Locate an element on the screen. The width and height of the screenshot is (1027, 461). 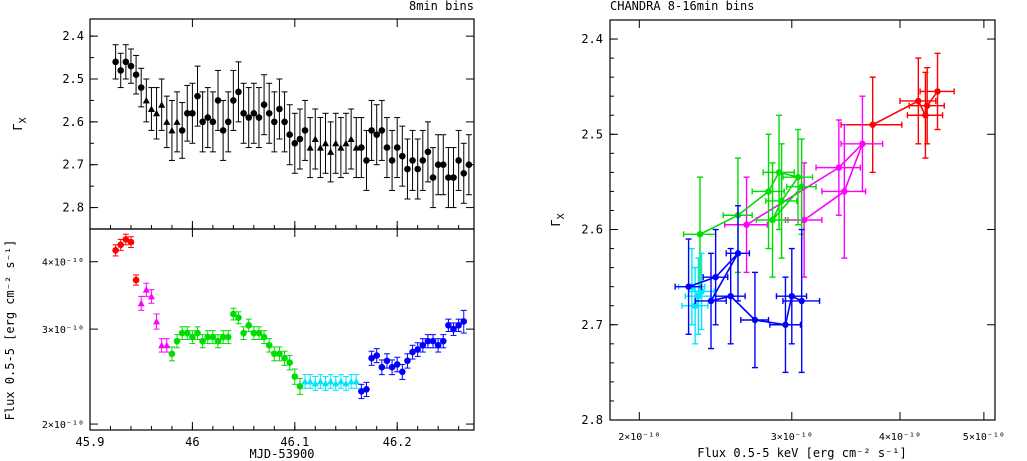
ytick-label-top-left: 2.4 is located at coordinates (73, 36).